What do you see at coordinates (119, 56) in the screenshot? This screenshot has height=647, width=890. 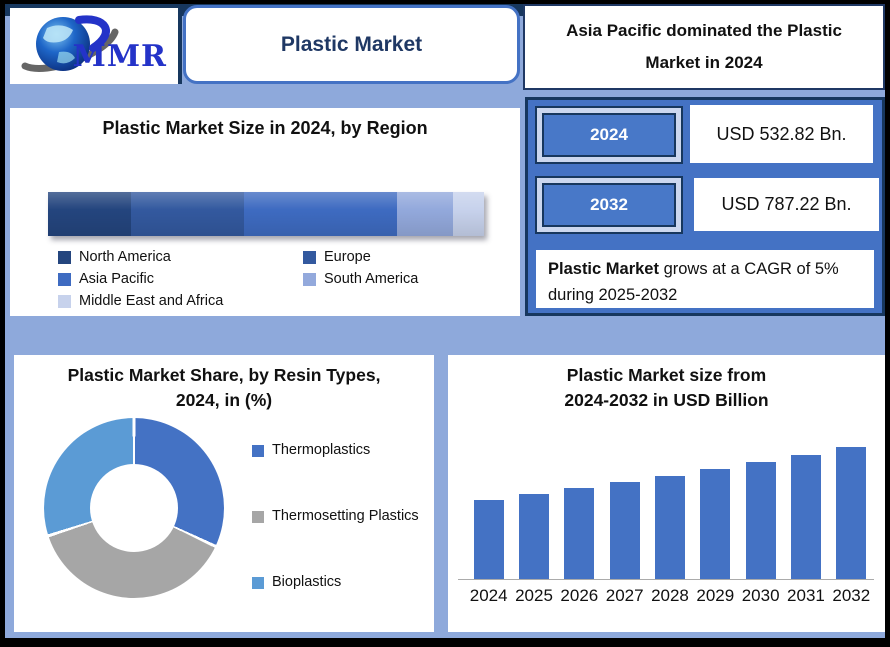 I see `logo-wordmark: MMR` at bounding box center [119, 56].